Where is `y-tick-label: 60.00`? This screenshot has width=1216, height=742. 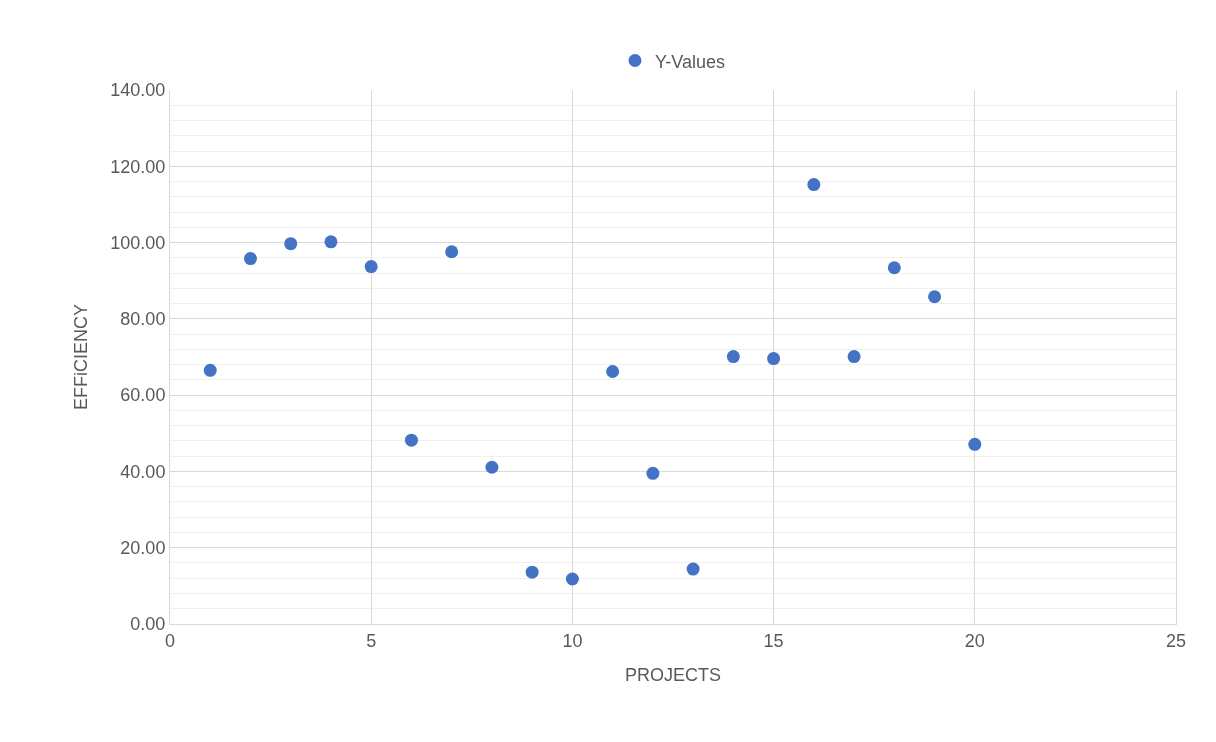
y-tick-label: 60.00 is located at coordinates (143, 395).